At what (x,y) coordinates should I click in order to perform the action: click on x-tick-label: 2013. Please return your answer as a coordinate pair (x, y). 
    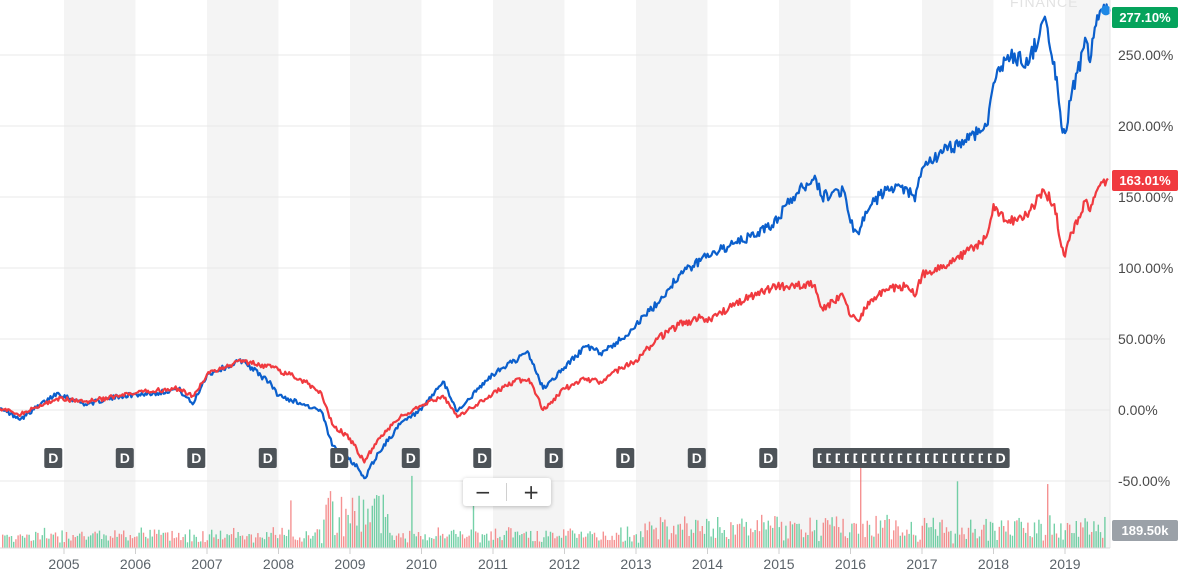
    Looking at the image, I should click on (635, 564).